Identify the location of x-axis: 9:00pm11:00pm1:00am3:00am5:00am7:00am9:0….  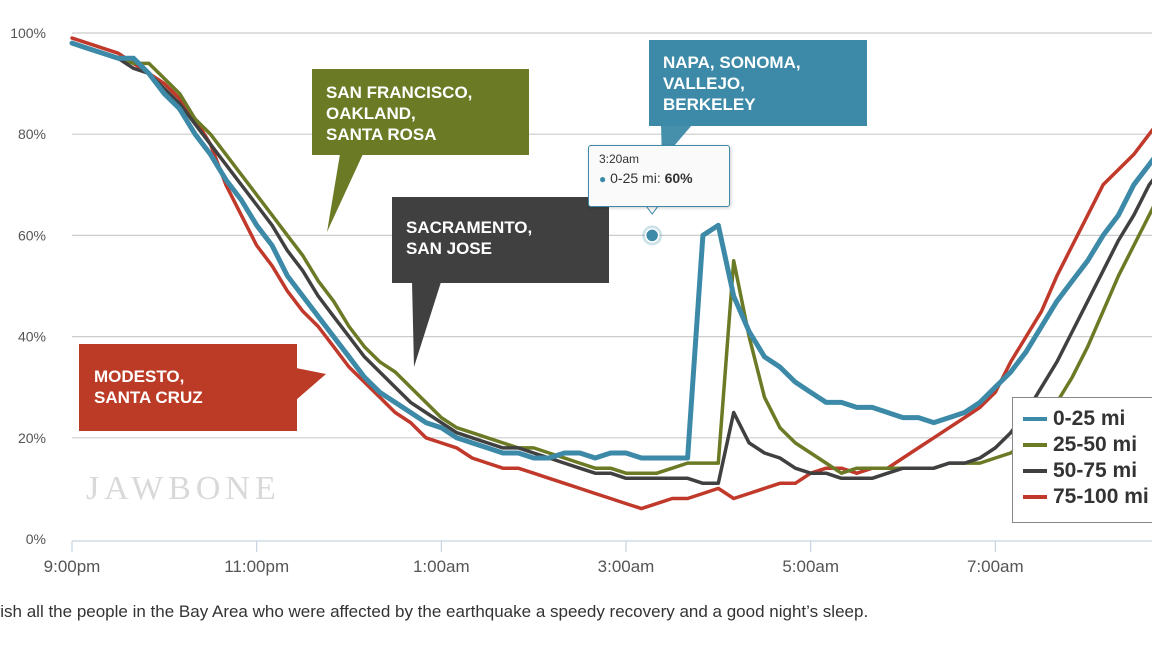
(598, 558).